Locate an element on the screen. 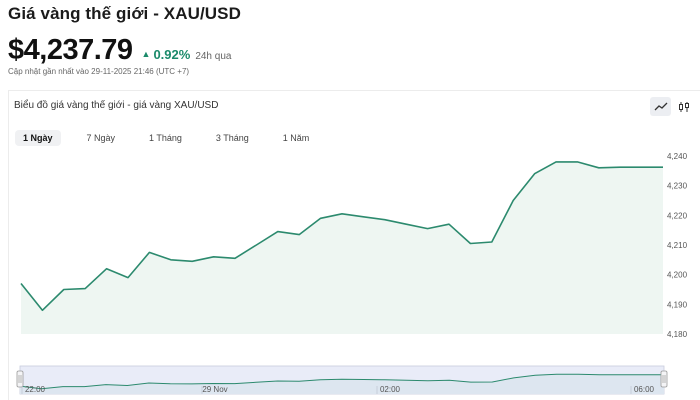  y-tick-label: 4,240 is located at coordinates (677, 156).